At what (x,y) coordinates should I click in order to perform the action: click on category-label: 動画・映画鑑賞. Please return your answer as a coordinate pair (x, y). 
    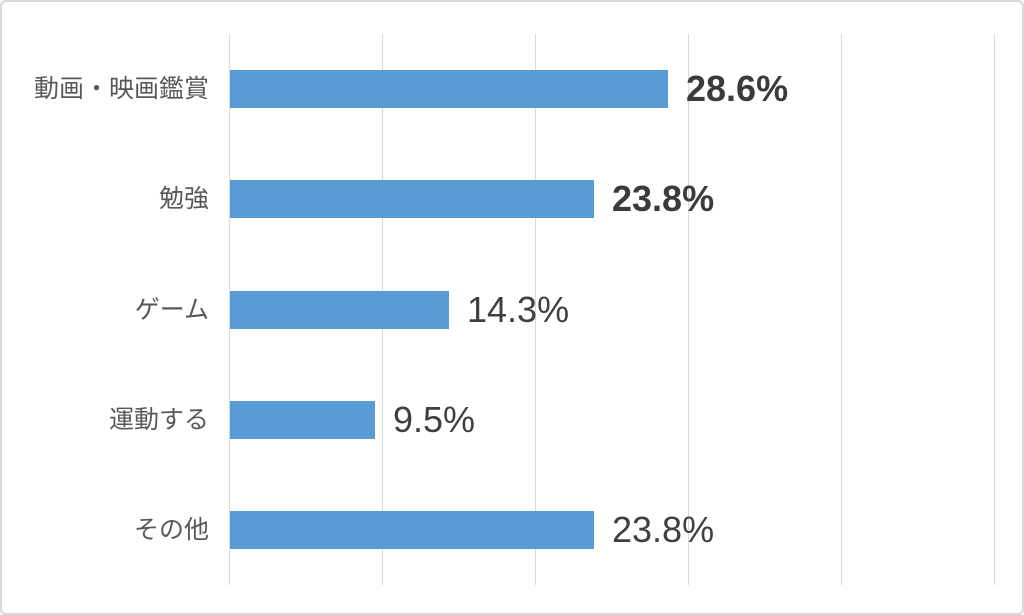
    Looking at the image, I should click on (121, 89).